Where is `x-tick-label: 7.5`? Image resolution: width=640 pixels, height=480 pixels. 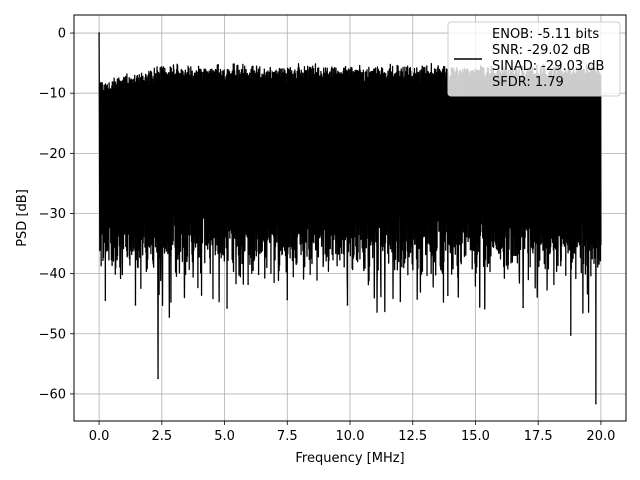 x-tick-label: 7.5 is located at coordinates (287, 436).